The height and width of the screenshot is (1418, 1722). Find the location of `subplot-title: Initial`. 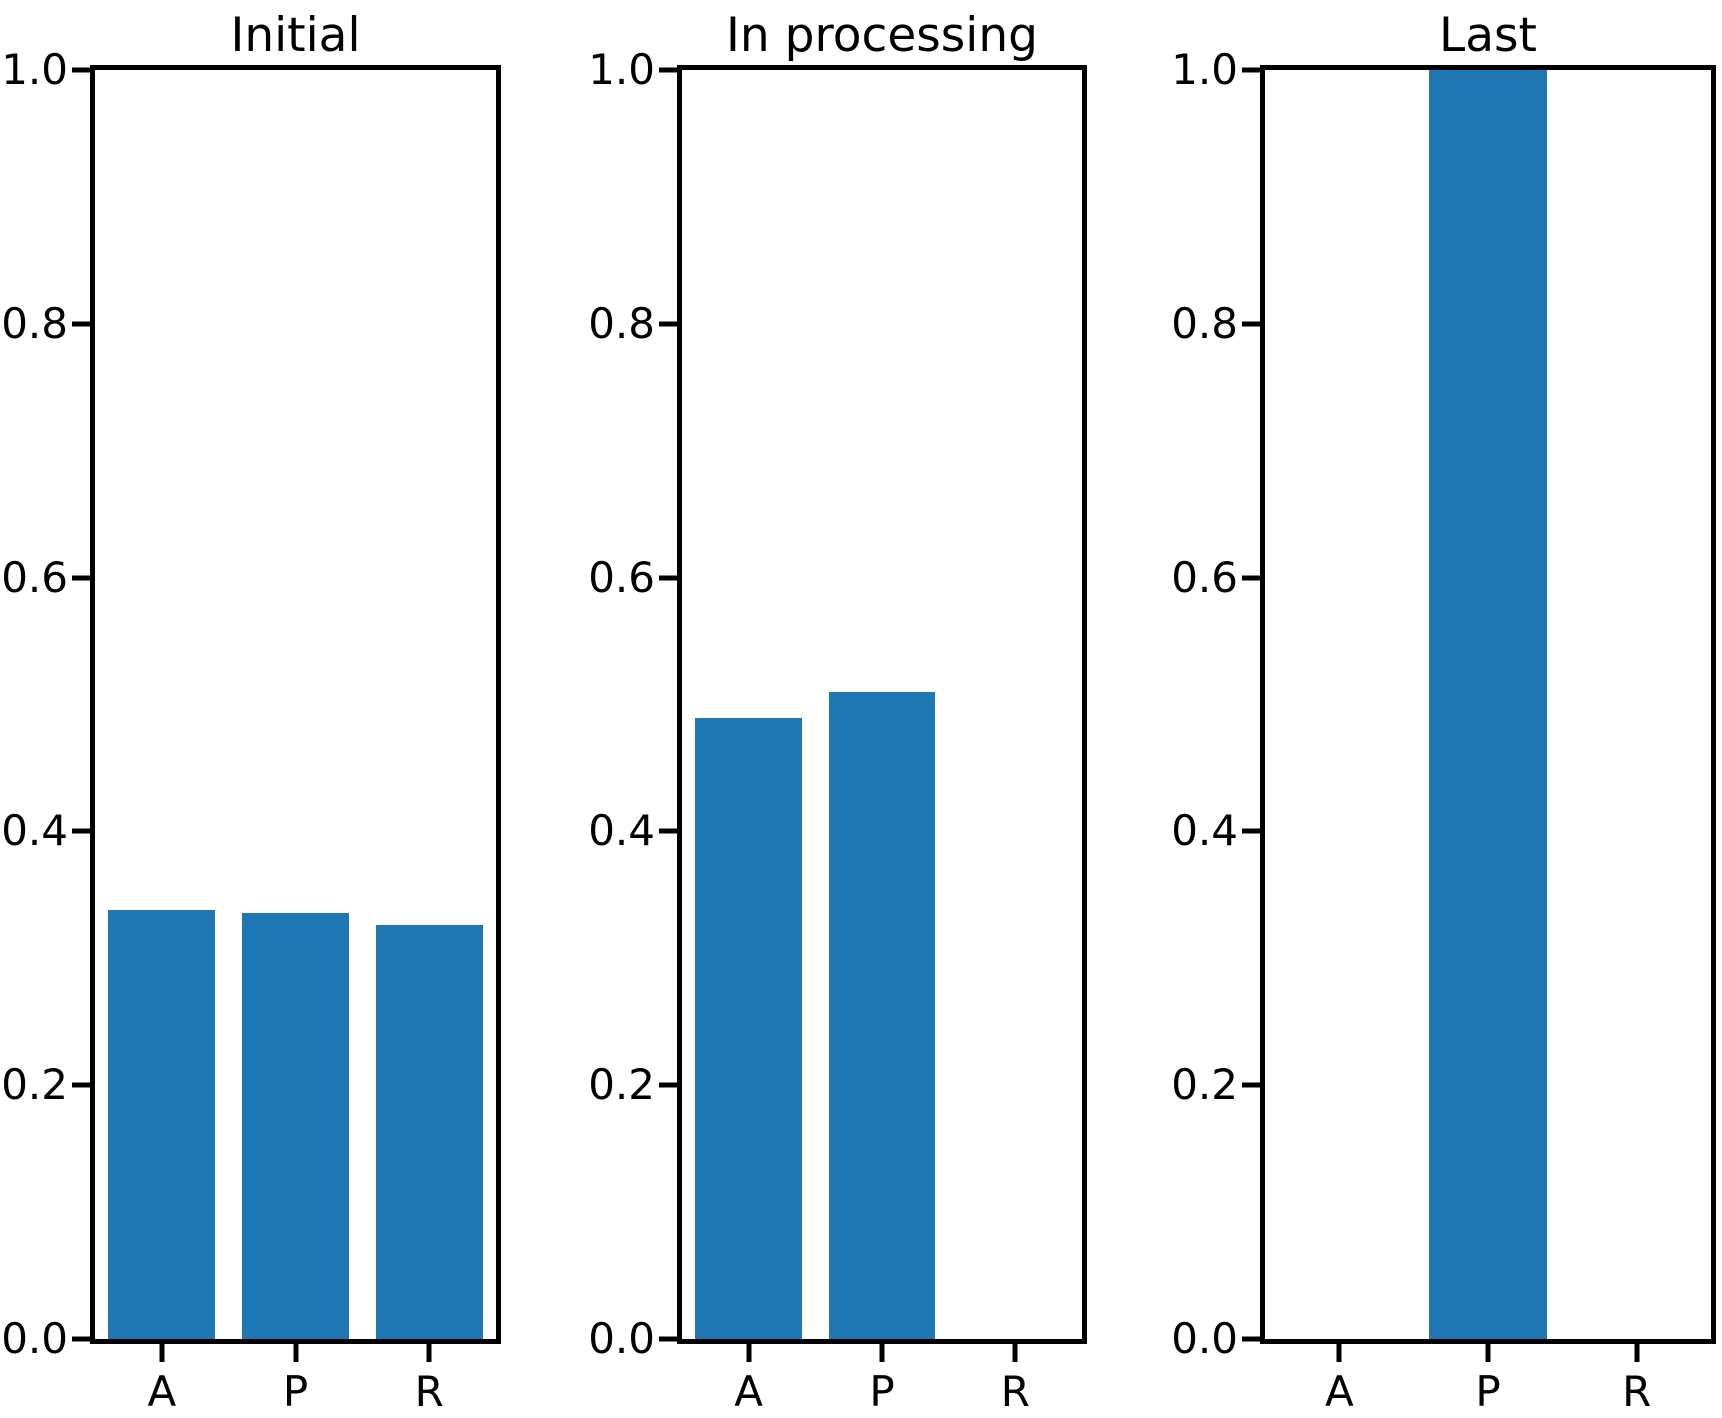

subplot-title: Initial is located at coordinates (295, 36).